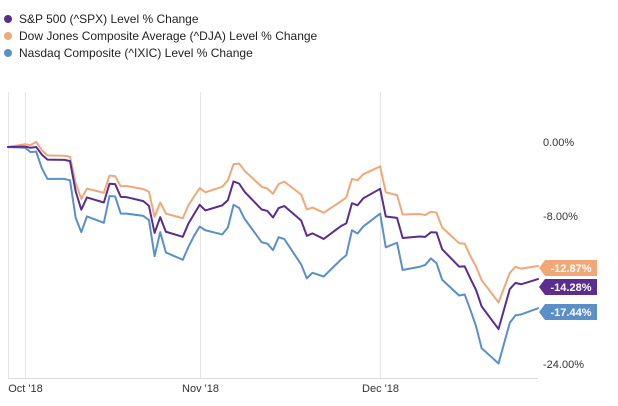 This screenshot has width=618, height=406. Describe the element at coordinates (560, 217) in the screenshot. I see `y-tick-label: -8.00%` at that location.